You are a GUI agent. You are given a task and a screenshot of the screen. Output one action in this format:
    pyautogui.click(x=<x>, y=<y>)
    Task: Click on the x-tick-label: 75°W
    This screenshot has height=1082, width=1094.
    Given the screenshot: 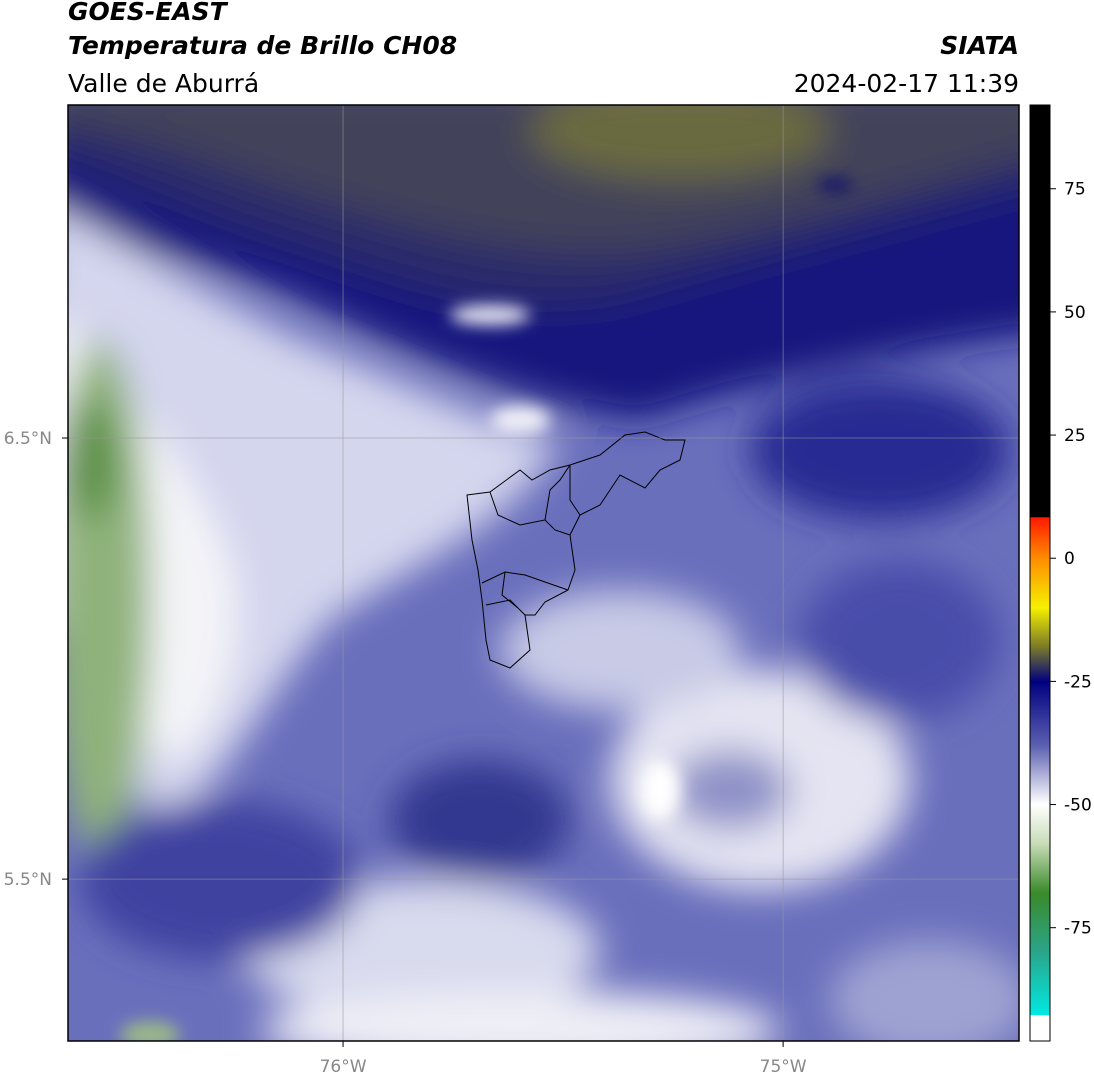 What is the action you would take?
    pyautogui.click(x=783, y=1067)
    